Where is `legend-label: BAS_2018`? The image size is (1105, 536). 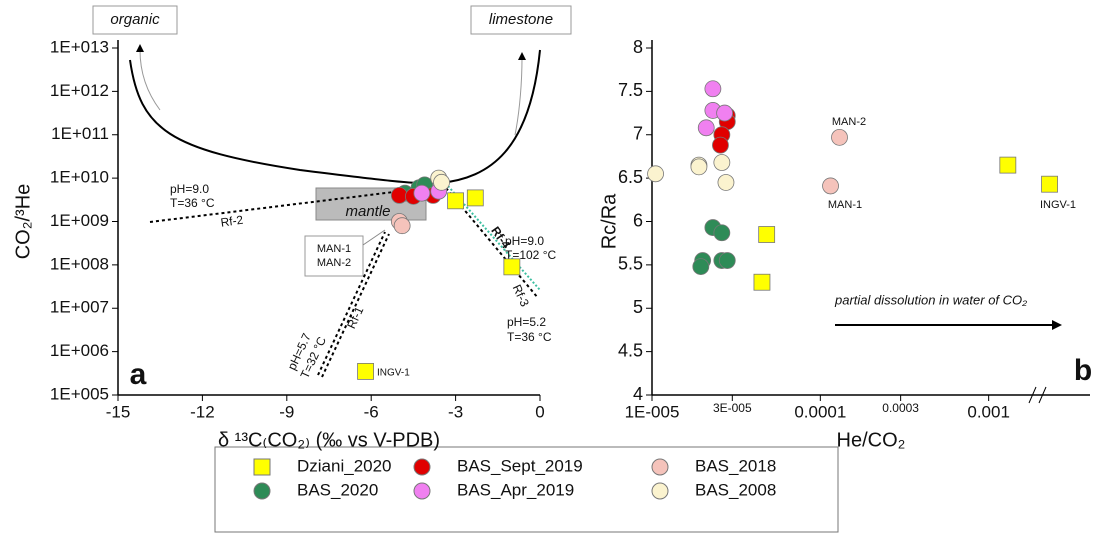 legend-label: BAS_2018 is located at coordinates (735, 465).